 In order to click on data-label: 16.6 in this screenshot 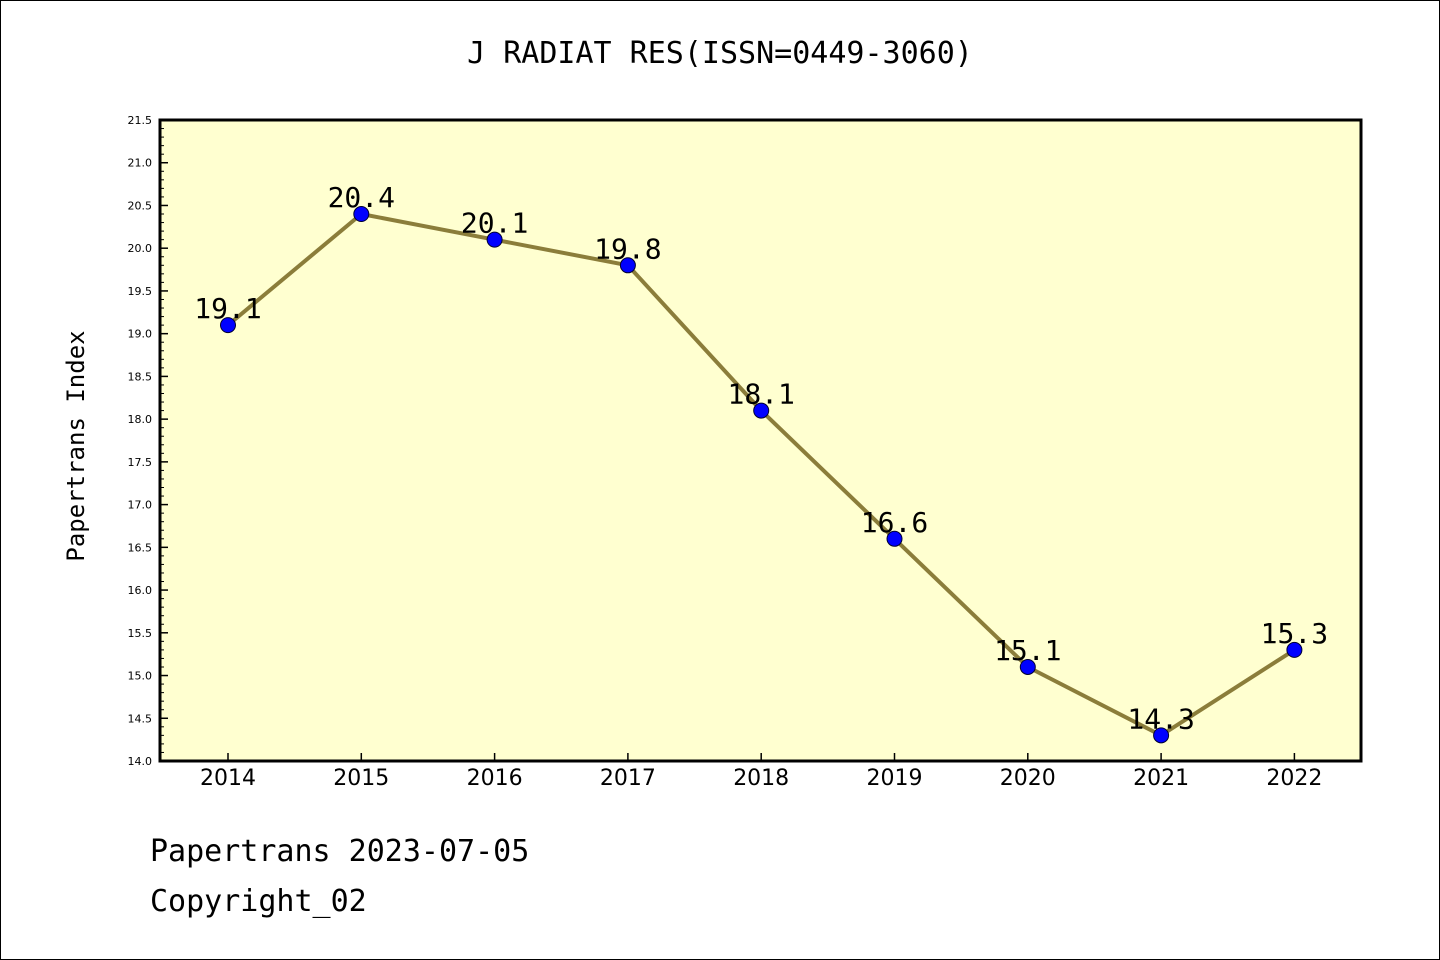, I will do `click(894, 522)`.